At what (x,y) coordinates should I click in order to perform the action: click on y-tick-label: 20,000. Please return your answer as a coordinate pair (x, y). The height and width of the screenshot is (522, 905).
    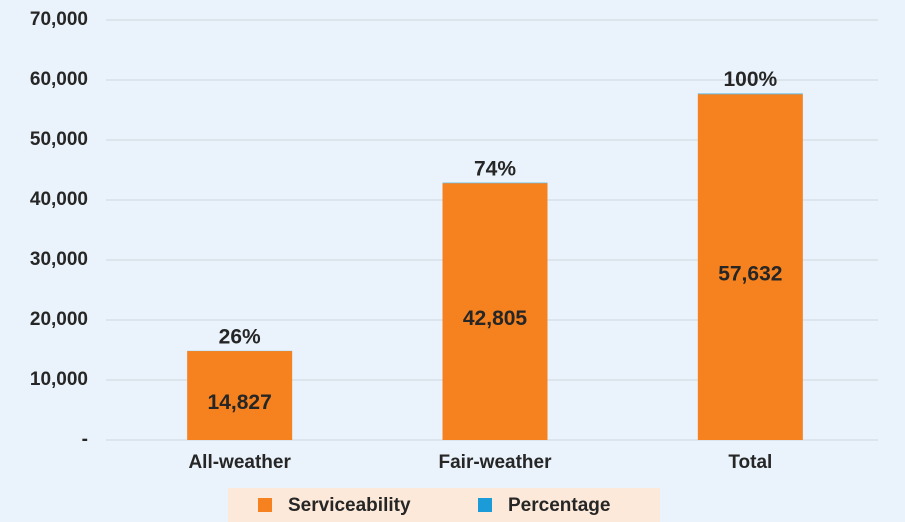
    Looking at the image, I should click on (59, 319).